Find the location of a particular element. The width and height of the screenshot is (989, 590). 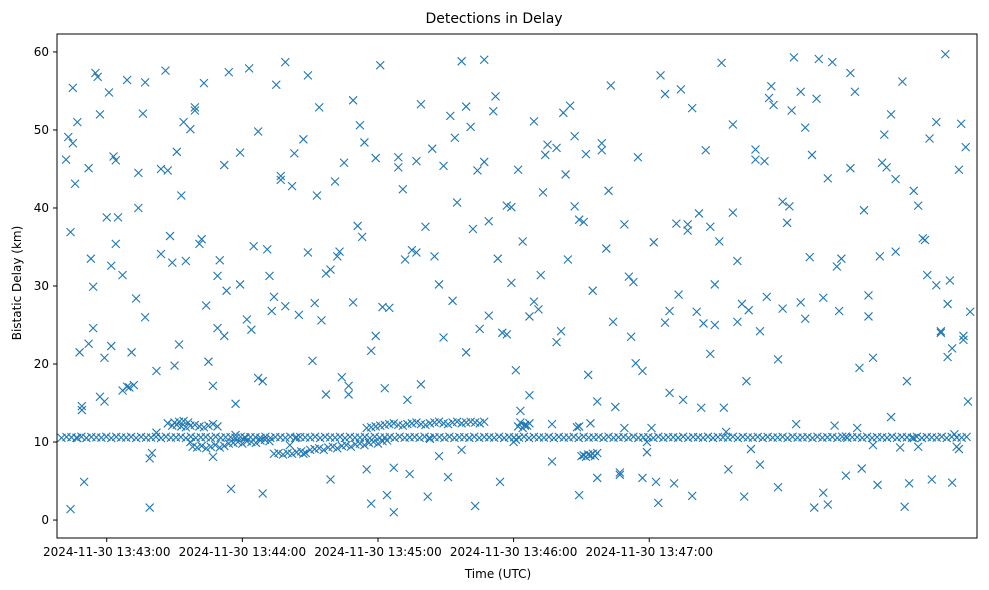

x-tick-label: 2024-11-30 13:44:00 is located at coordinates (242, 552).